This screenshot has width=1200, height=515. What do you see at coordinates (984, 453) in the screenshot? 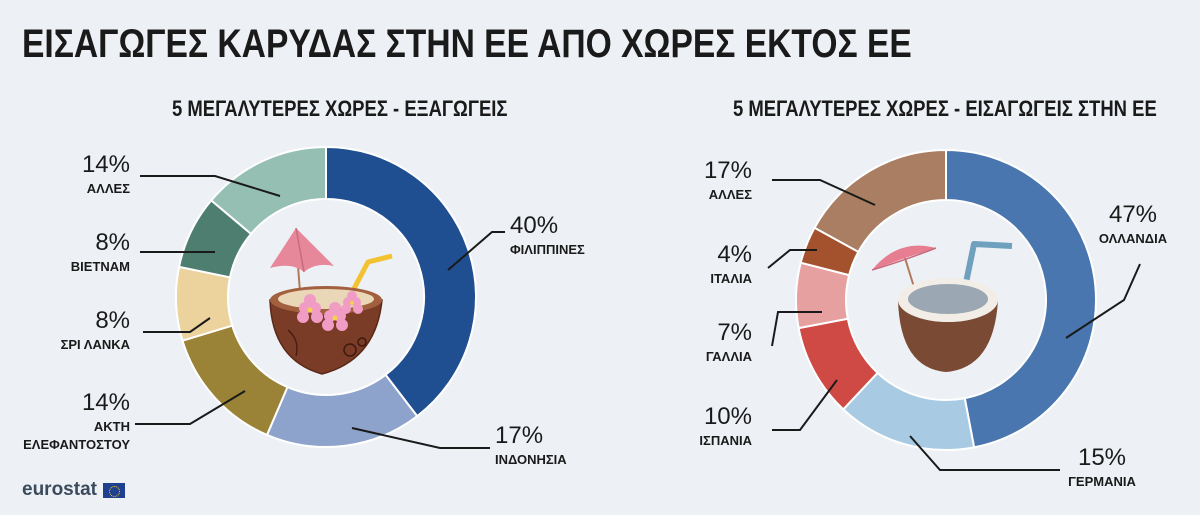
I see `leader-line-imports-γερμανια` at bounding box center [984, 453].